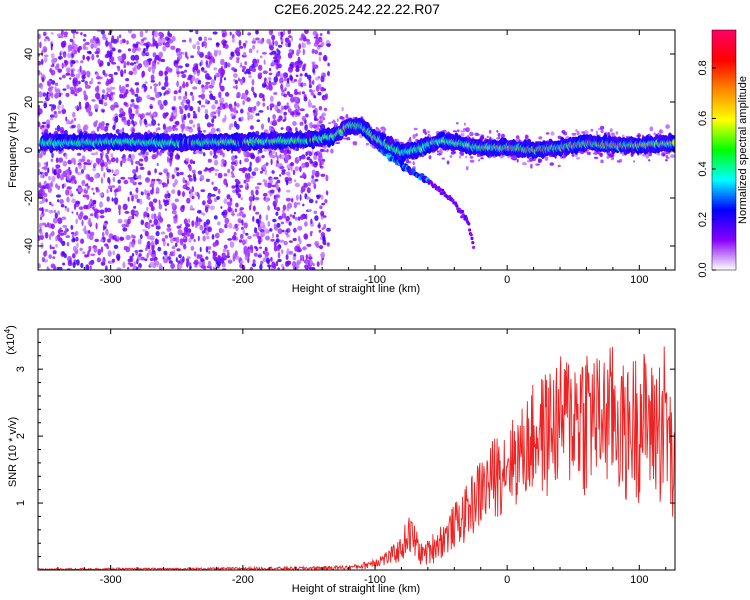 This screenshot has width=750, height=600. Describe the element at coordinates (457, 206) in the screenshot. I see `branch-dot` at that location.